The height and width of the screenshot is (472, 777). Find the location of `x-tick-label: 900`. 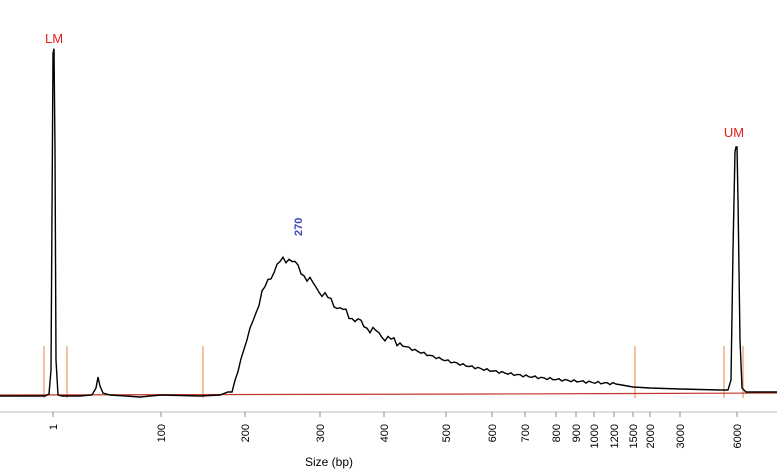

x-tick-label: 900 is located at coordinates (577, 433).